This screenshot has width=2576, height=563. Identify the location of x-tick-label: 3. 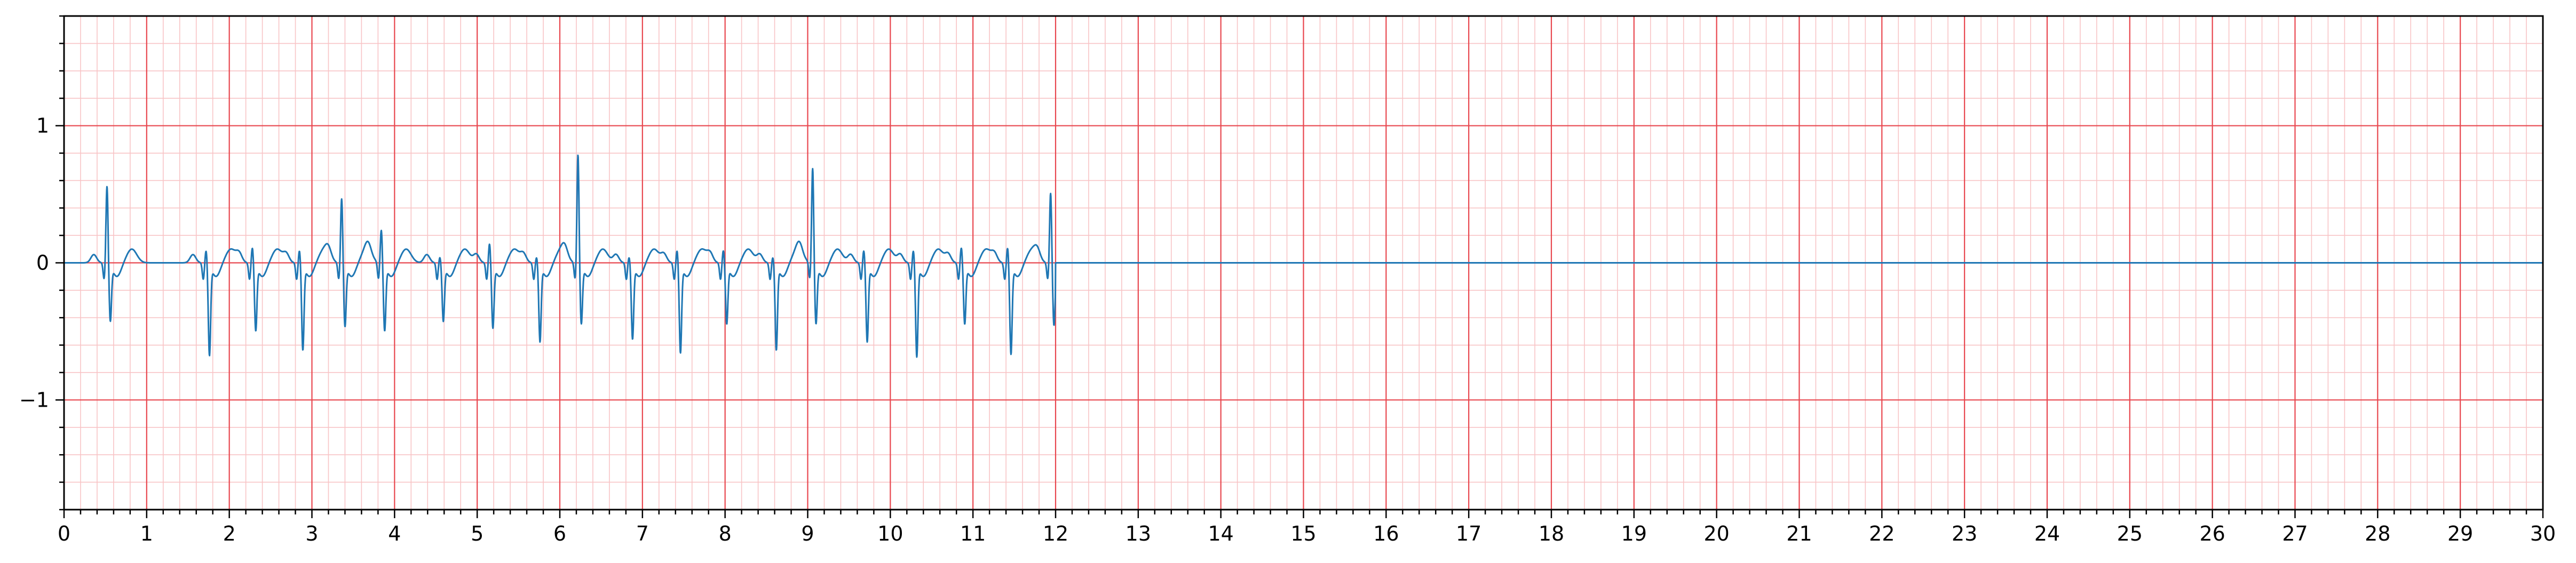
(311, 533).